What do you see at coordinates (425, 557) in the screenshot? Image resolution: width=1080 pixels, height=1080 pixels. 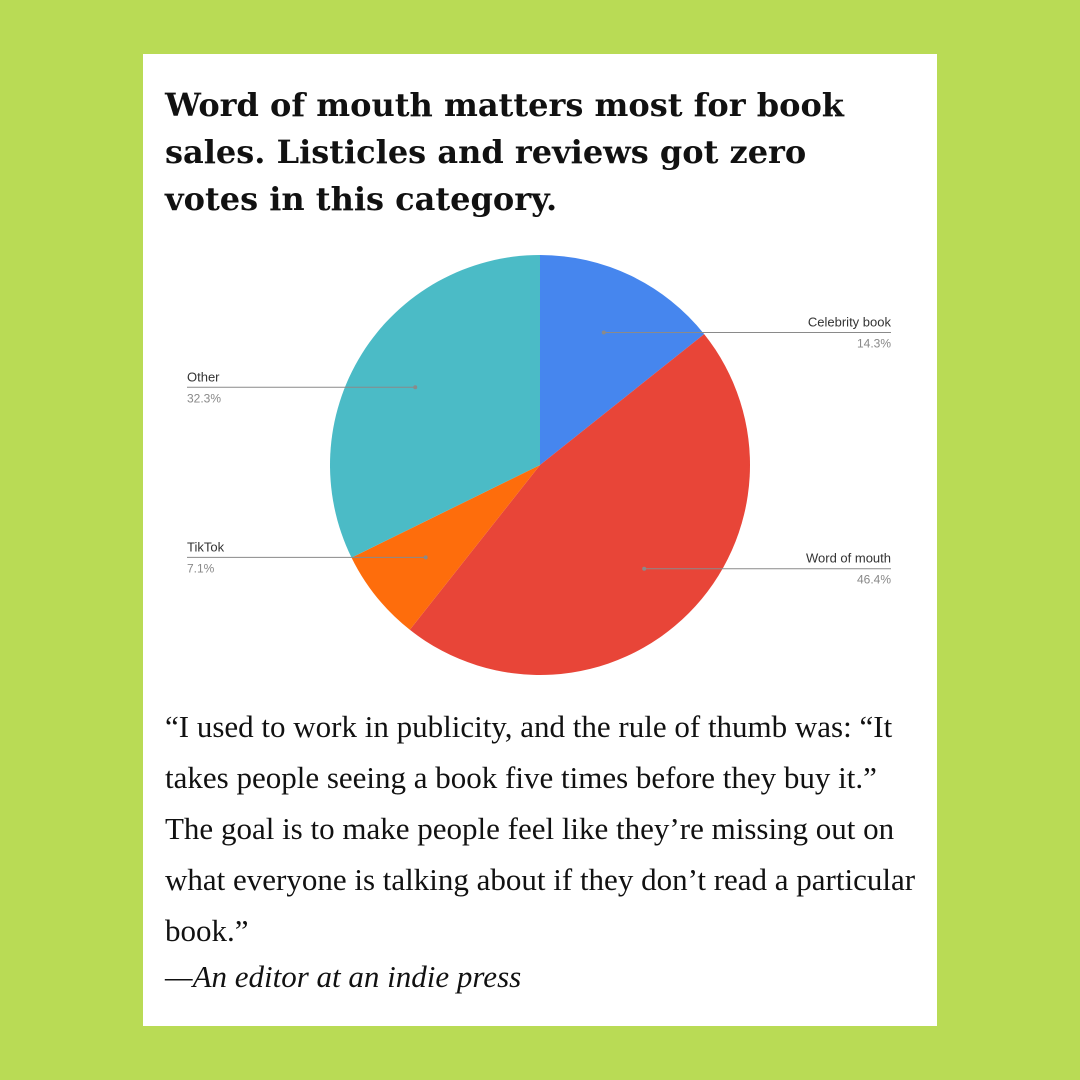 I see `leader-dot-tiktok` at bounding box center [425, 557].